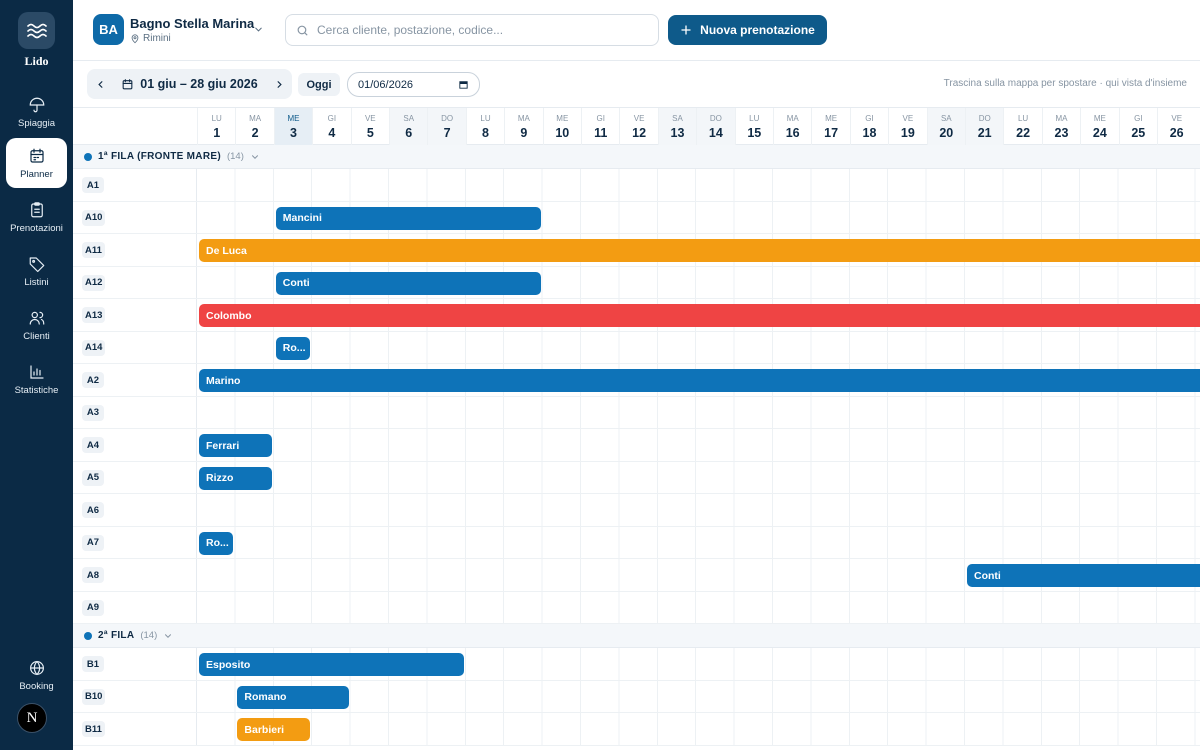 The height and width of the screenshot is (750, 1200). What do you see at coordinates (192, 23) in the screenshot?
I see `business-name: Bagno Stella Marina` at bounding box center [192, 23].